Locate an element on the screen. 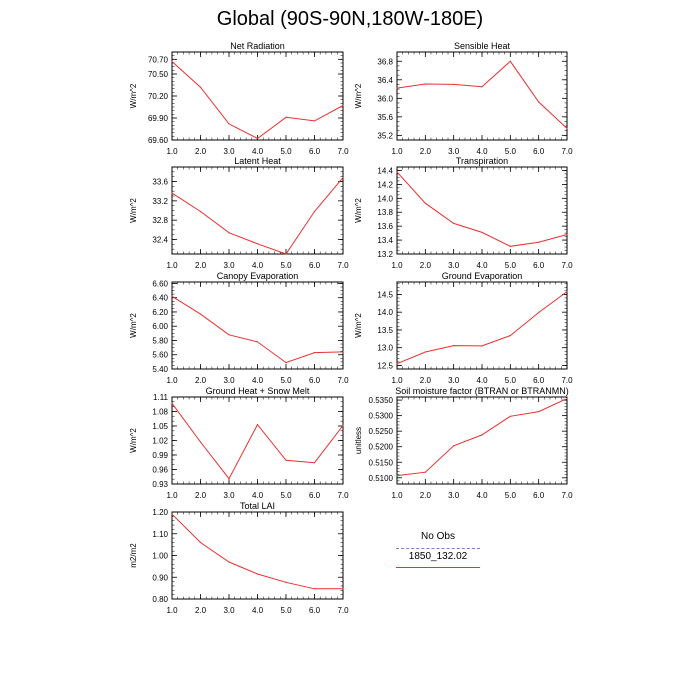 This screenshot has height=700, width=700. y-tick-label: 13.4 is located at coordinates (385, 240).